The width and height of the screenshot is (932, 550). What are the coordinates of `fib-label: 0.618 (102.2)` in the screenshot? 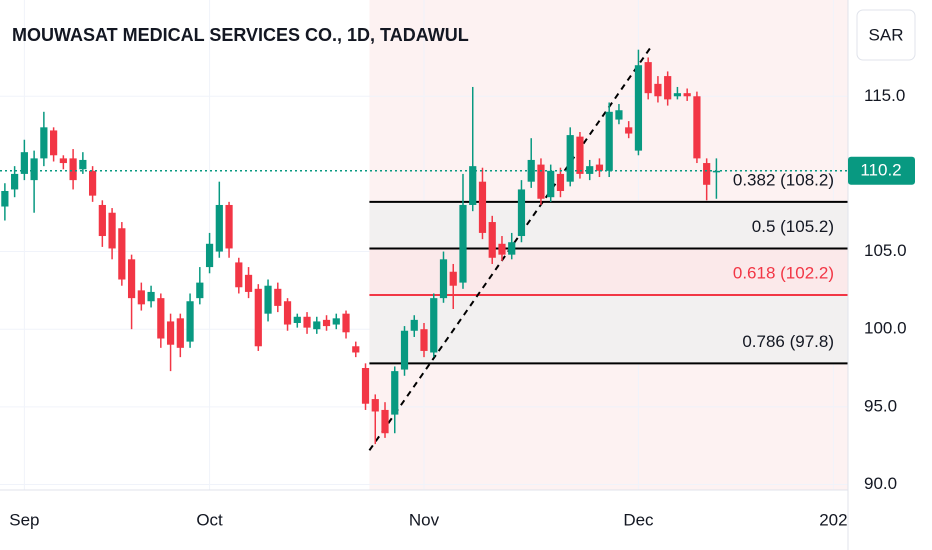 It's located at (783, 273).